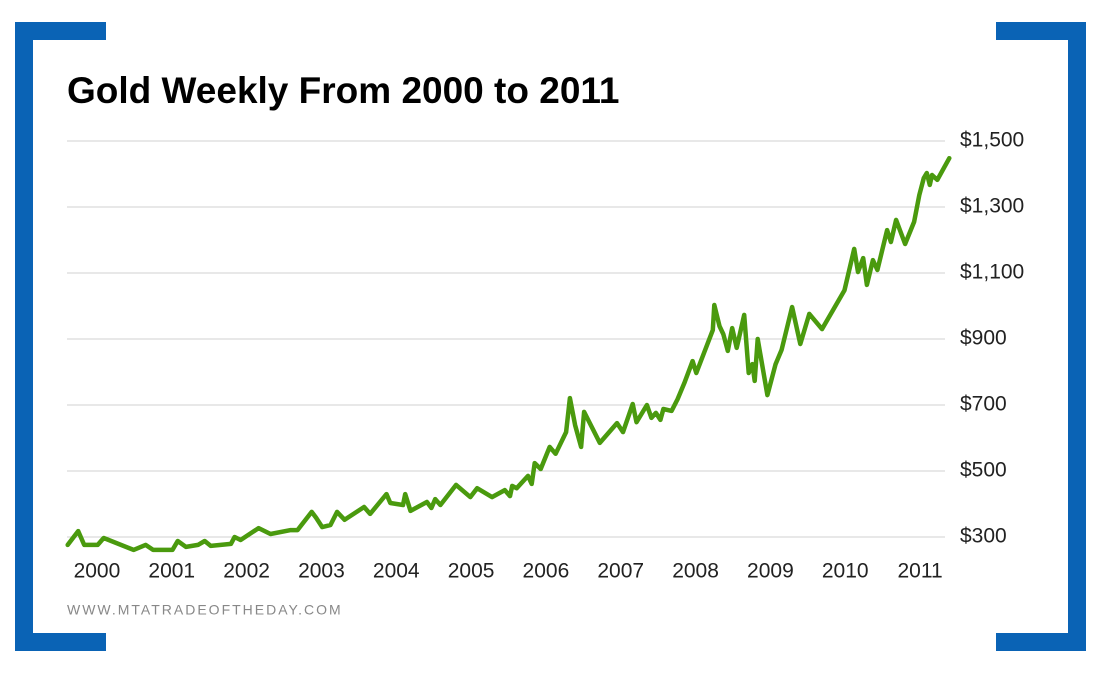 The image size is (1100, 673). I want to click on chart-title: Gold Weekly From 2000 to 2011, so click(343, 90).